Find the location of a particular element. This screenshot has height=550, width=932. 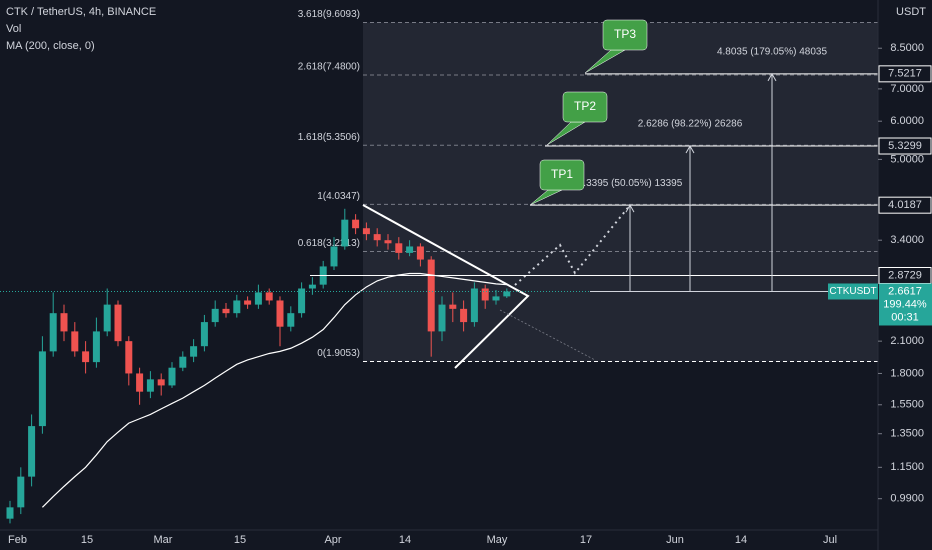

target-label: TP1 is located at coordinates (562, 174).